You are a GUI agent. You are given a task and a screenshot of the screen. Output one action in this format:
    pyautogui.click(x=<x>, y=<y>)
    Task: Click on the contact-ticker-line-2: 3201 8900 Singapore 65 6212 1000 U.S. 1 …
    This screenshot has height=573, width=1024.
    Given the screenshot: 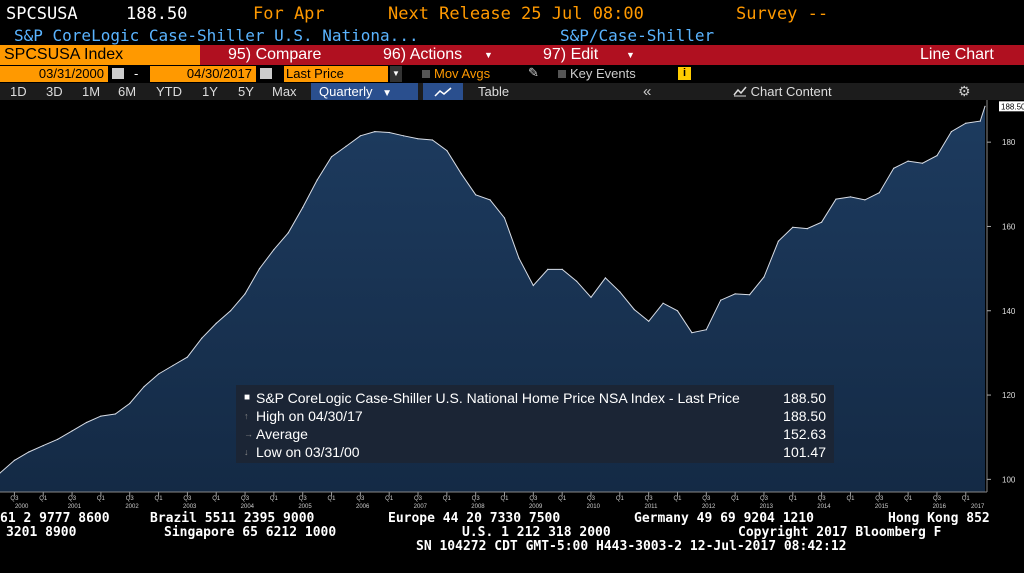 What is the action you would take?
    pyautogui.click(x=512, y=532)
    